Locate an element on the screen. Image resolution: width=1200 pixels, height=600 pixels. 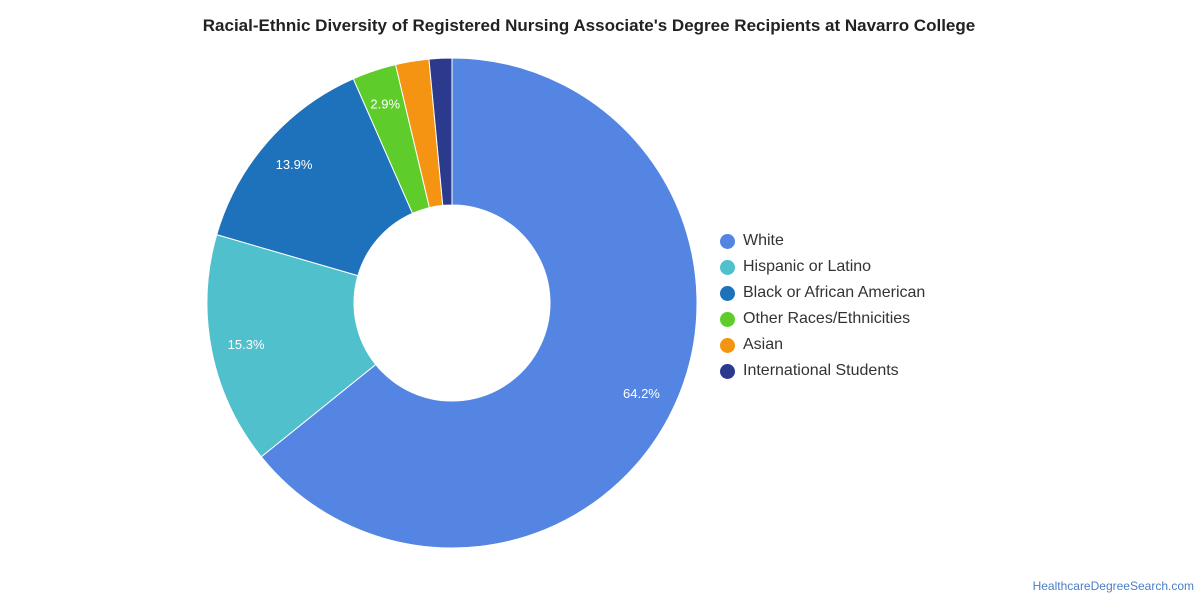
legend-item-international-students: International Students is located at coordinates (822, 371).